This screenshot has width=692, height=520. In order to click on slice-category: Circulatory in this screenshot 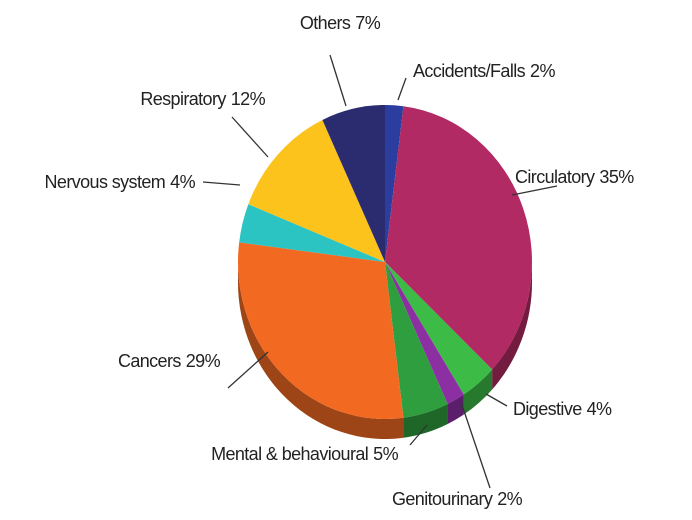, I will do `click(555, 177)`.